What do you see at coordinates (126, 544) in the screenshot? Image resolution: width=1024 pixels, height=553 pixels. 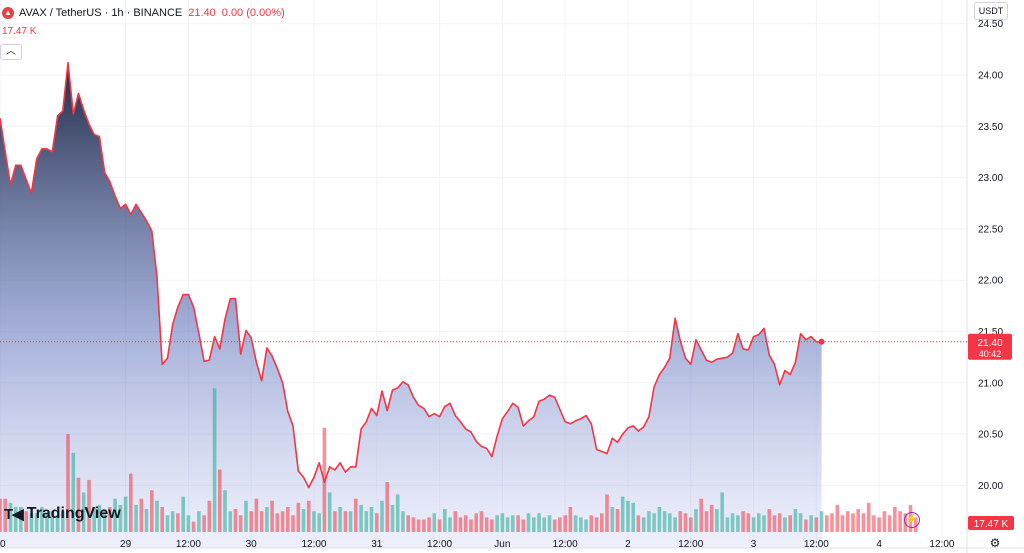 I see `time-tick-label: 29` at bounding box center [126, 544].